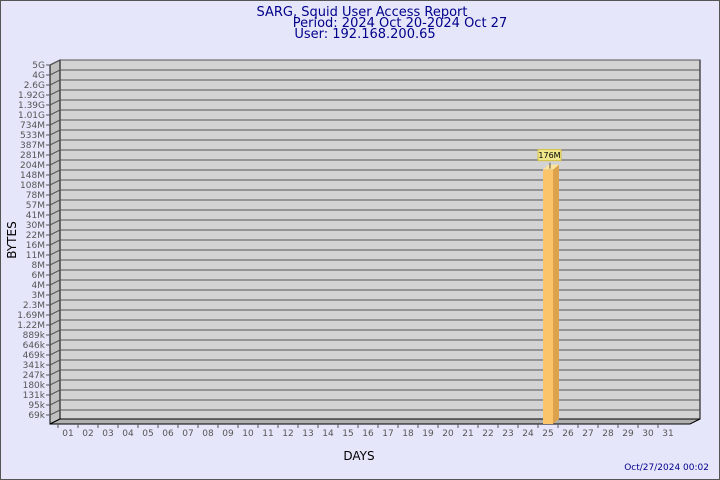 This screenshot has width=720, height=480. What do you see at coordinates (32, 166) in the screenshot?
I see `y-tick-label: 204M` at bounding box center [32, 166].